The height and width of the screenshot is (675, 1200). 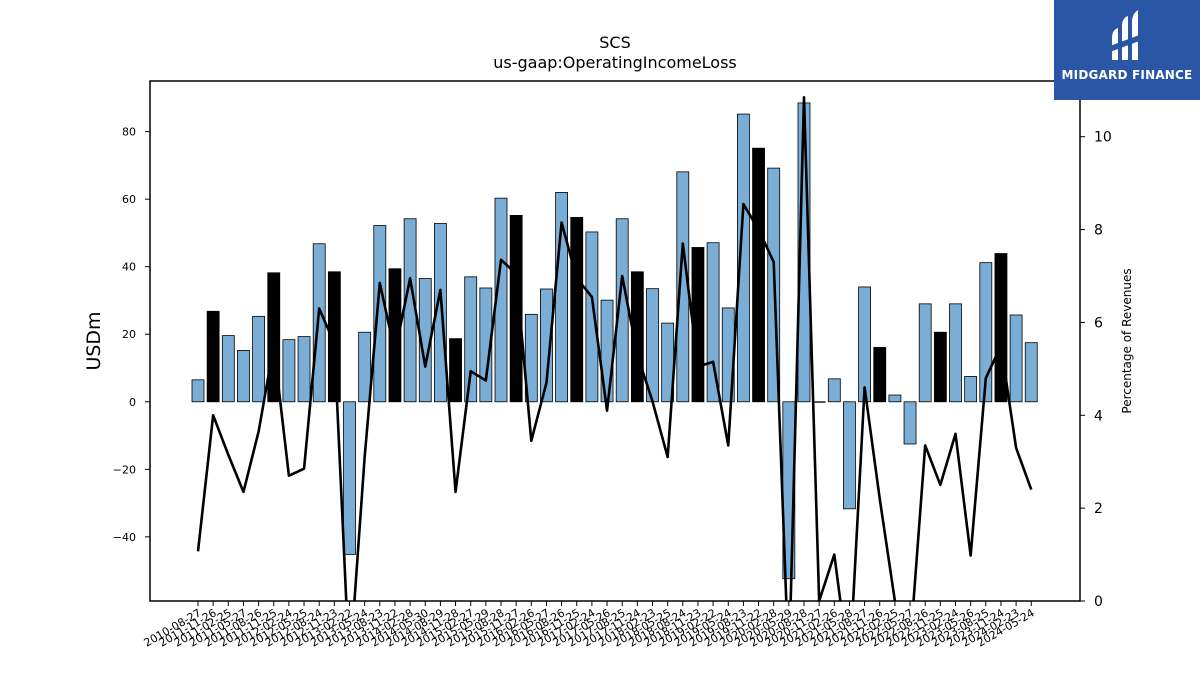 I want to click on y2-tick-label: 6, so click(x=1098, y=323).